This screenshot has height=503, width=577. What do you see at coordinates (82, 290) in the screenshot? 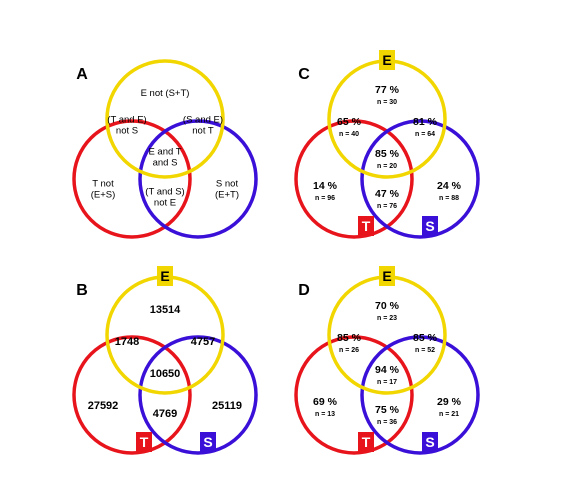
I see `panel-label-b: B` at bounding box center [82, 290].